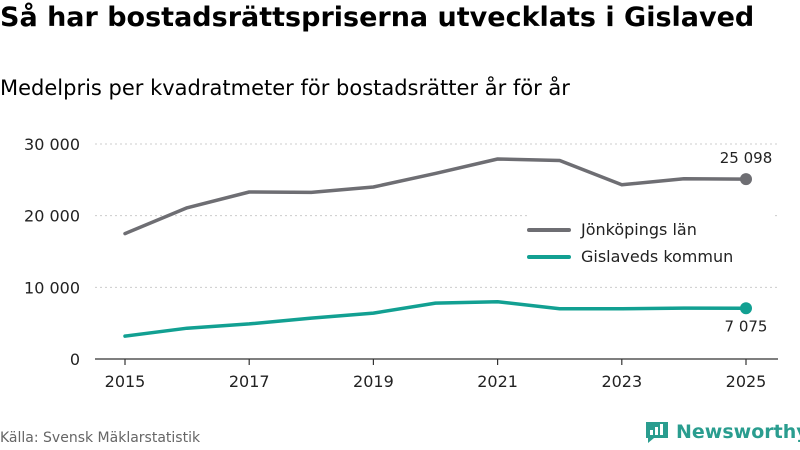  Describe the element at coordinates (650, 243) in the screenshot. I see `legend: Jönköpings län Gislaveds kommun` at that location.